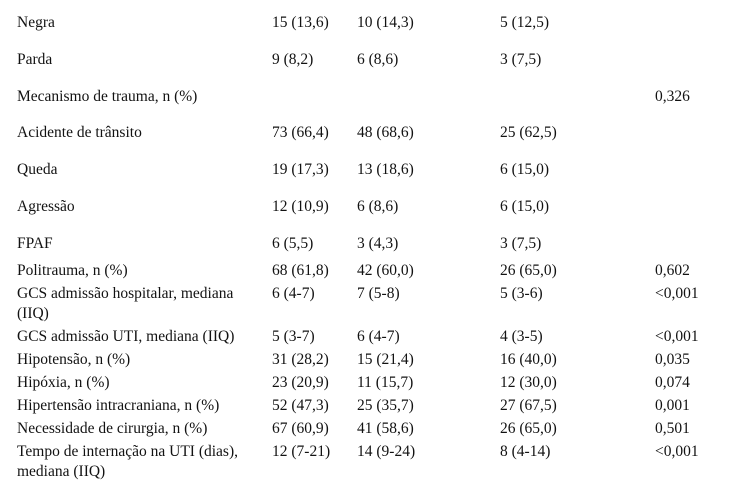 This screenshot has height=486, width=743. Describe the element at coordinates (126, 337) in the screenshot. I see `row-label: GCS admissão UTI, mediana (IIQ)` at that location.